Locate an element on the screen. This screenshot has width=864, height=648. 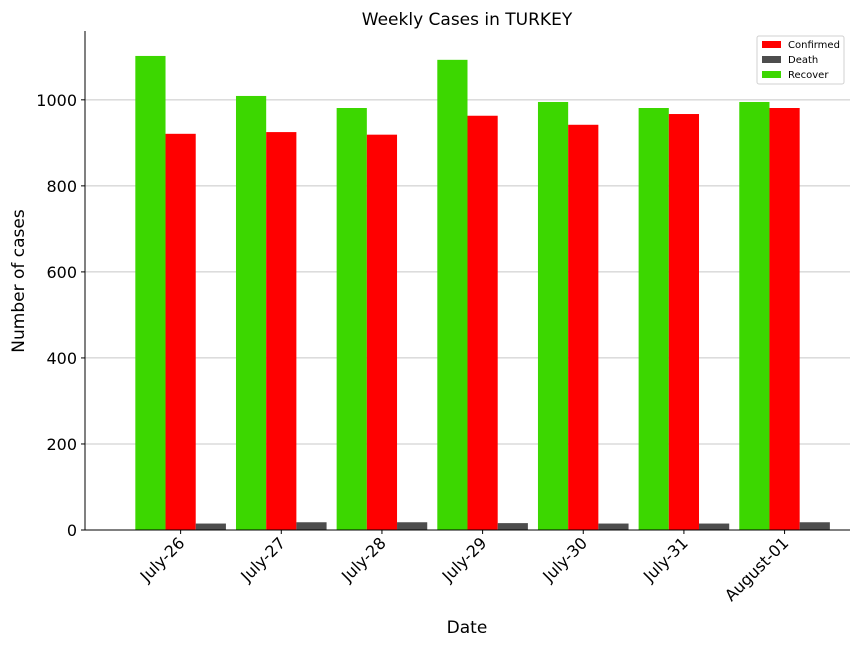
y-axis-title: Number of cases is located at coordinates (19, 281).